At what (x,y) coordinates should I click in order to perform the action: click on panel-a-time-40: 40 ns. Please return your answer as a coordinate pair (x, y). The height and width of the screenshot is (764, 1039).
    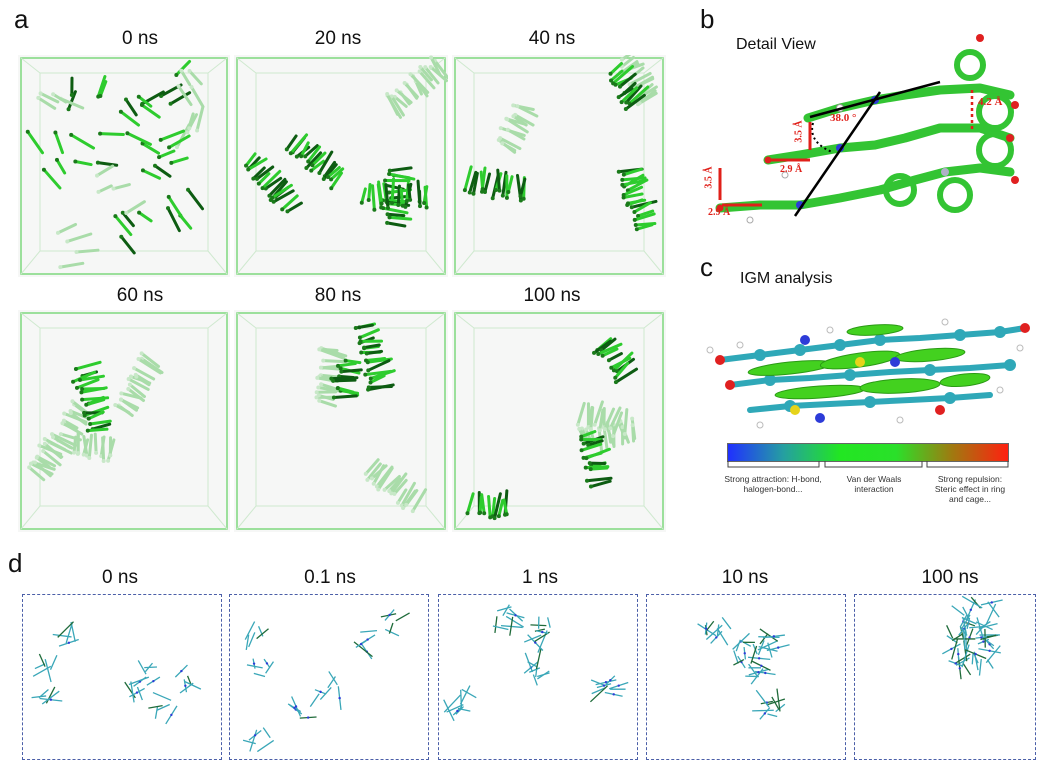
    Looking at the image, I should click on (552, 38).